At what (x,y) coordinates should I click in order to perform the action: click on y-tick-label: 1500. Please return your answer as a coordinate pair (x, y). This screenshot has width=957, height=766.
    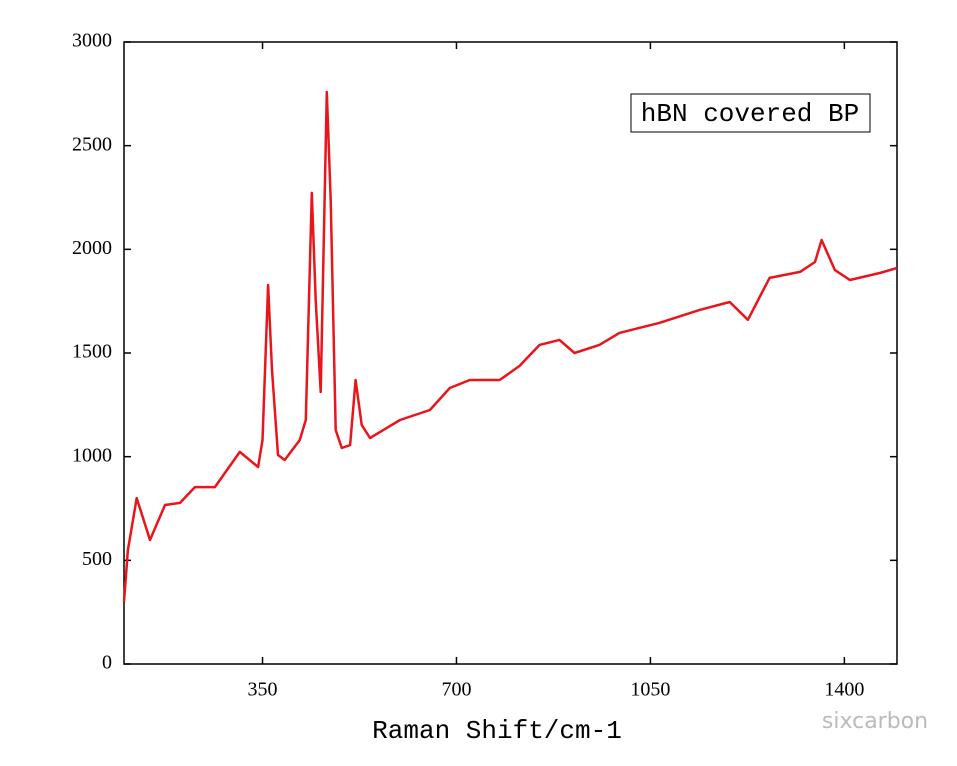
    Looking at the image, I should click on (92, 352).